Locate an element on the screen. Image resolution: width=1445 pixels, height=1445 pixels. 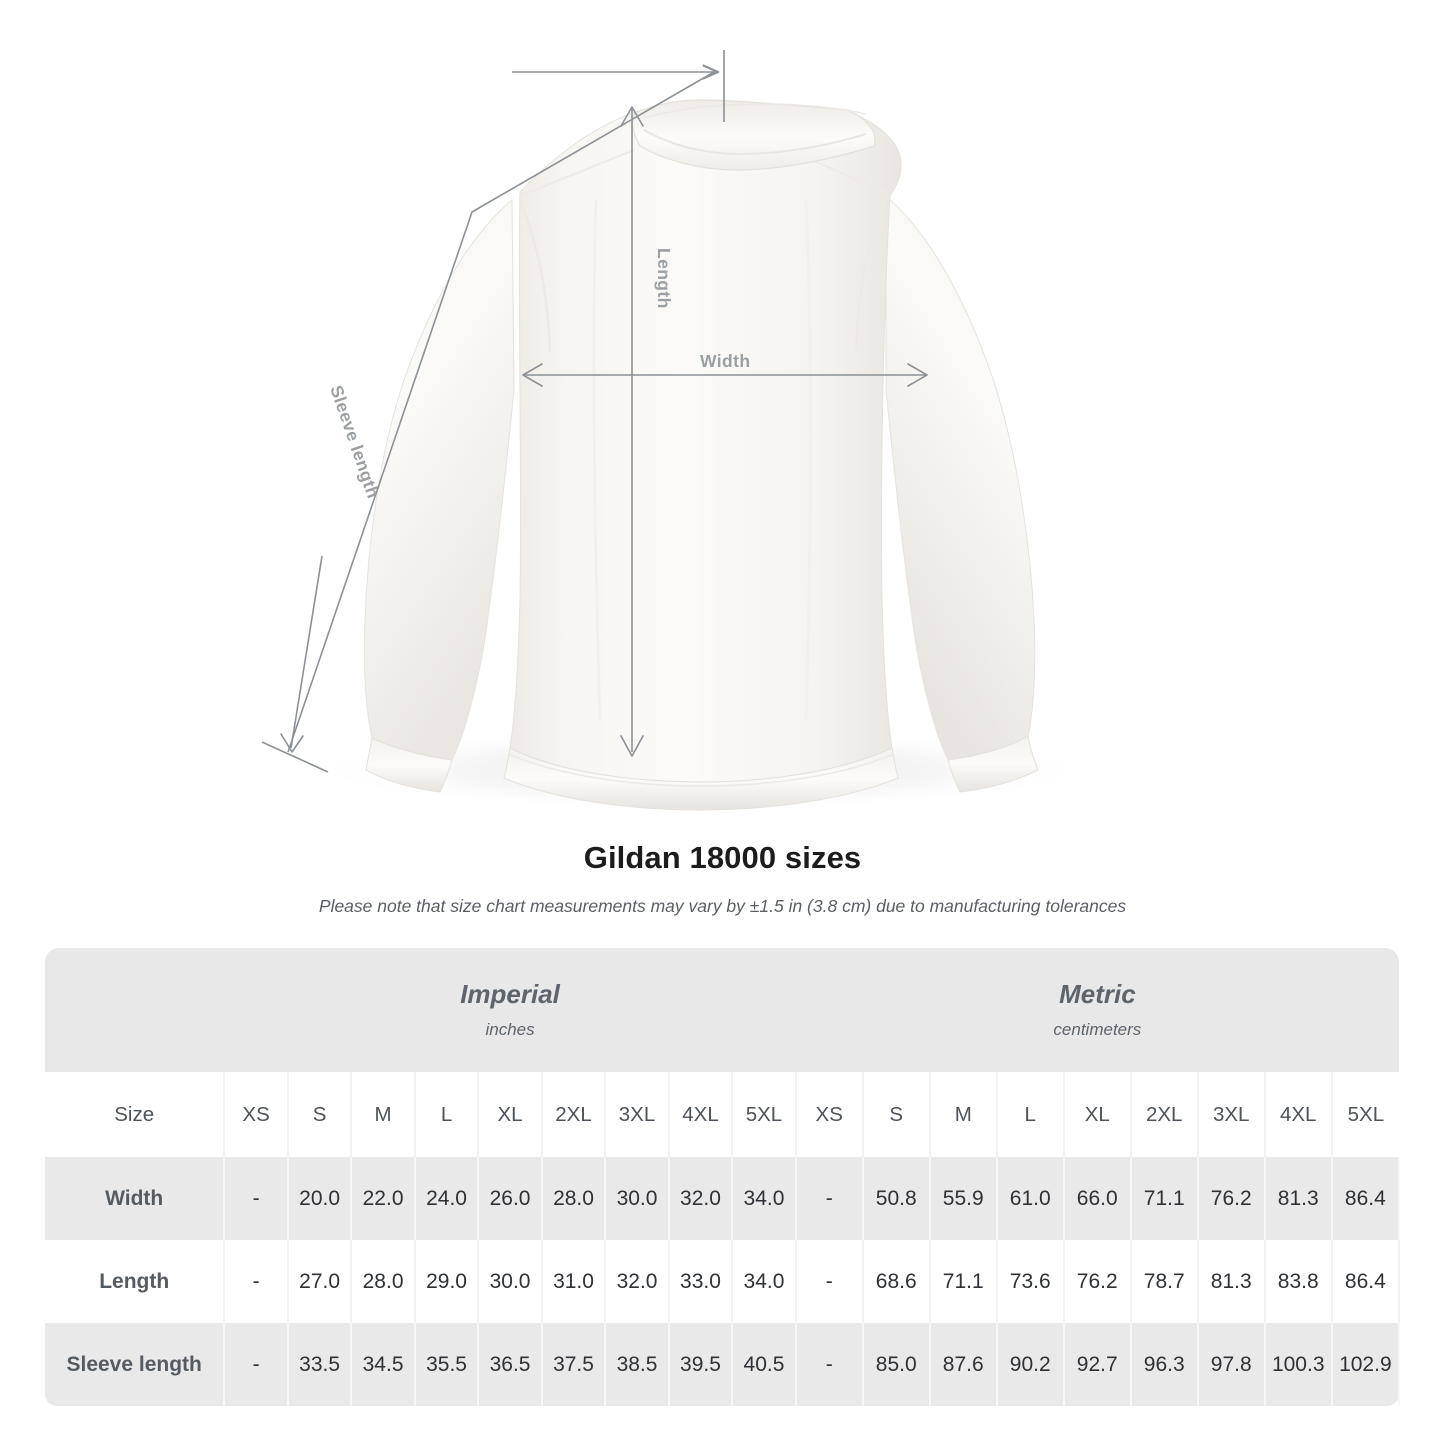
unit-group-imperial-sub: inches is located at coordinates (510, 1029).